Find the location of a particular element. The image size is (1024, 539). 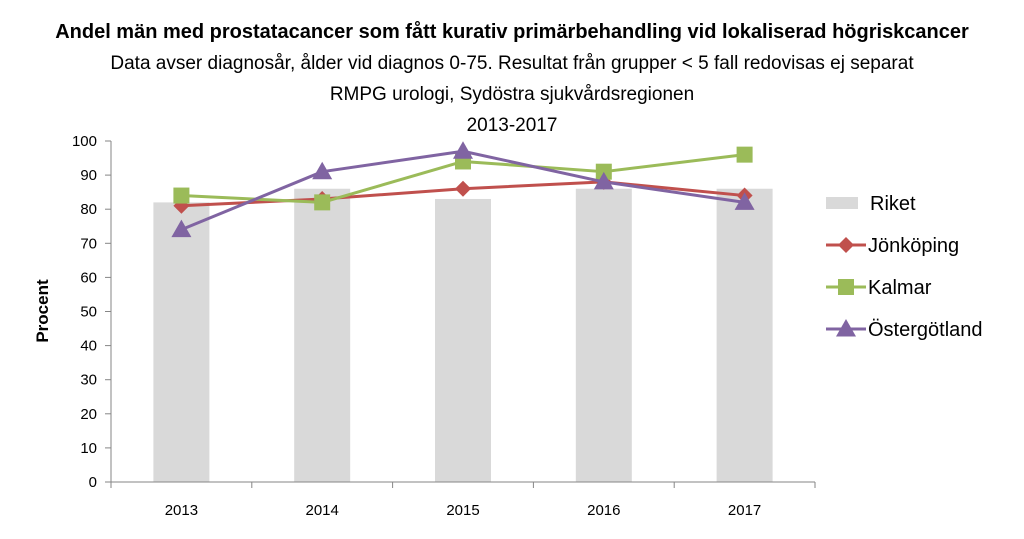

y-tick-label: 10 is located at coordinates (88, 448).